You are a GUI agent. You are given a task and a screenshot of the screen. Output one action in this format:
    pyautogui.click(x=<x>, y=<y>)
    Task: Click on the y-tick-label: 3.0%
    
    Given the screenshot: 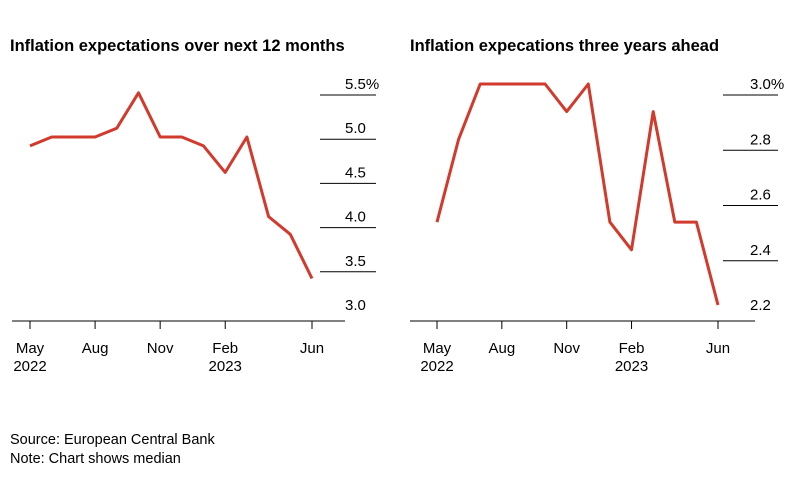 What is the action you would take?
    pyautogui.click(x=767, y=84)
    